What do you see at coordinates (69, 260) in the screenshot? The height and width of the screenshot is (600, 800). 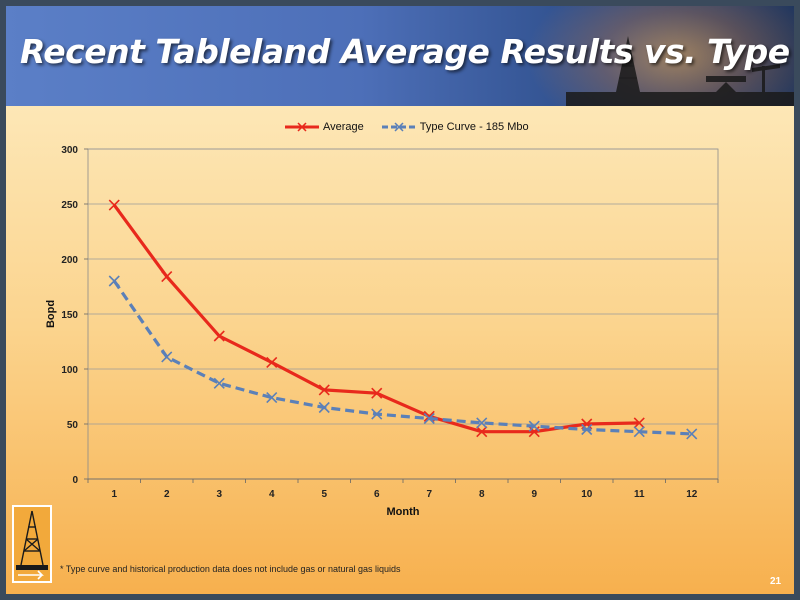 I see `y-tick-label: 200` at bounding box center [69, 260].